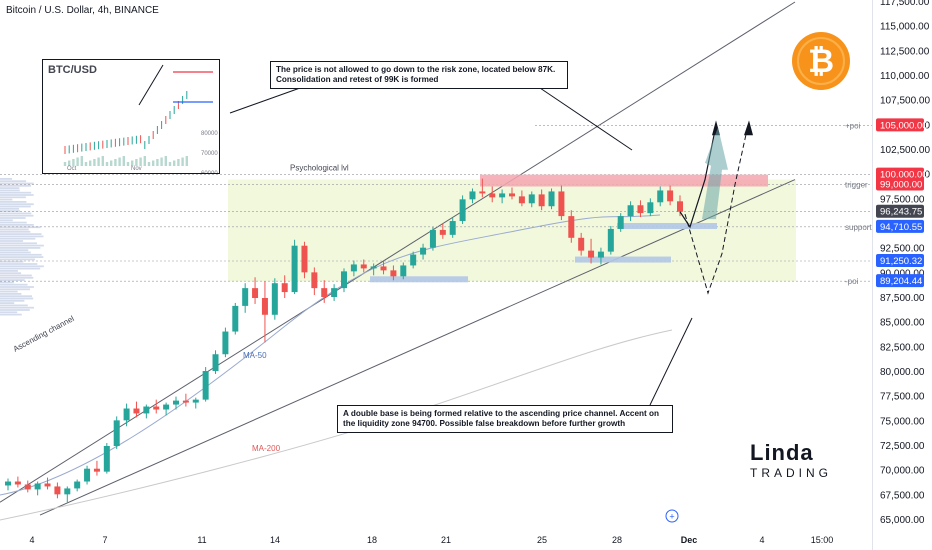 Image resolution: width=932 pixels, height=550 pixels. I want to click on y-tick-label: 70,000.00, so click(902, 471).